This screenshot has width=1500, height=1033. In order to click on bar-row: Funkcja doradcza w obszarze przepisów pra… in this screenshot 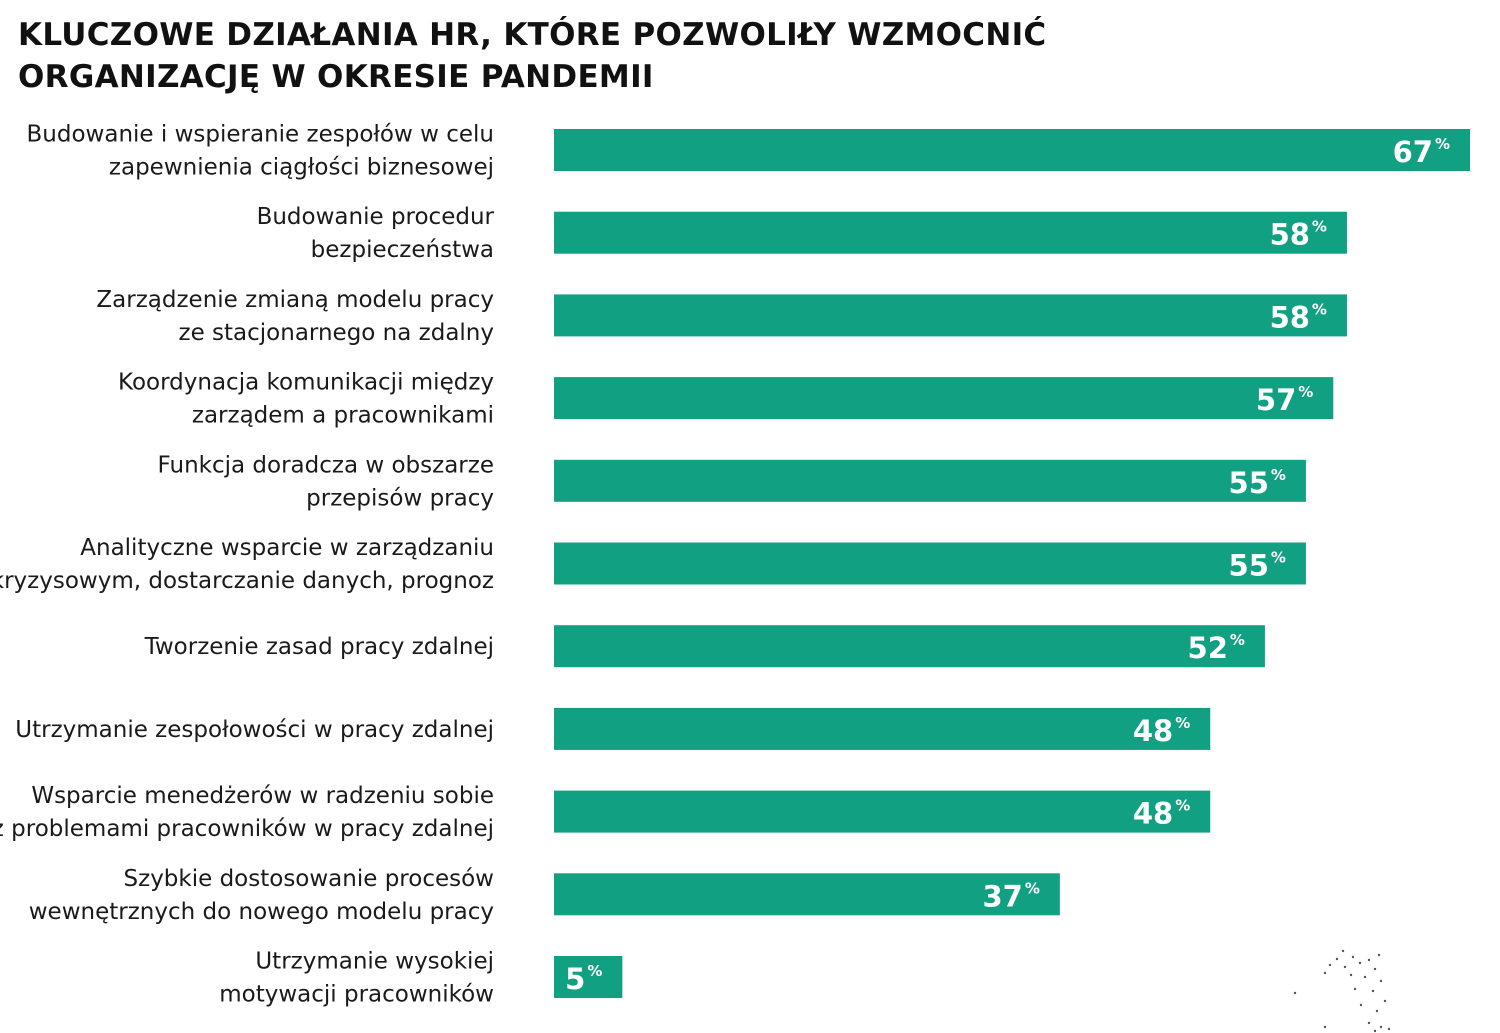, I will do `click(732, 481)`.